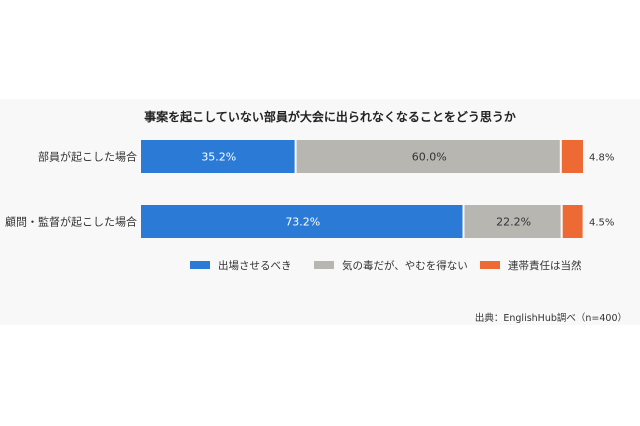 This screenshot has height=426, width=640. I want to click on data-label: 73.2%, so click(302, 222).